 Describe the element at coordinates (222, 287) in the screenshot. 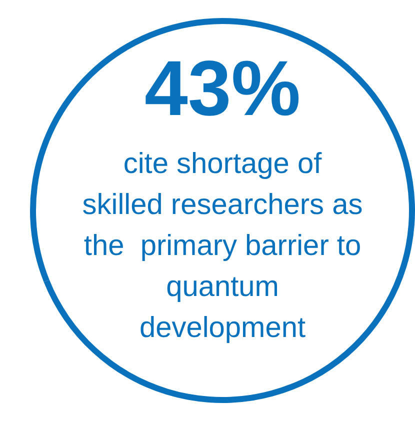

I see `text: quantum` at that location.